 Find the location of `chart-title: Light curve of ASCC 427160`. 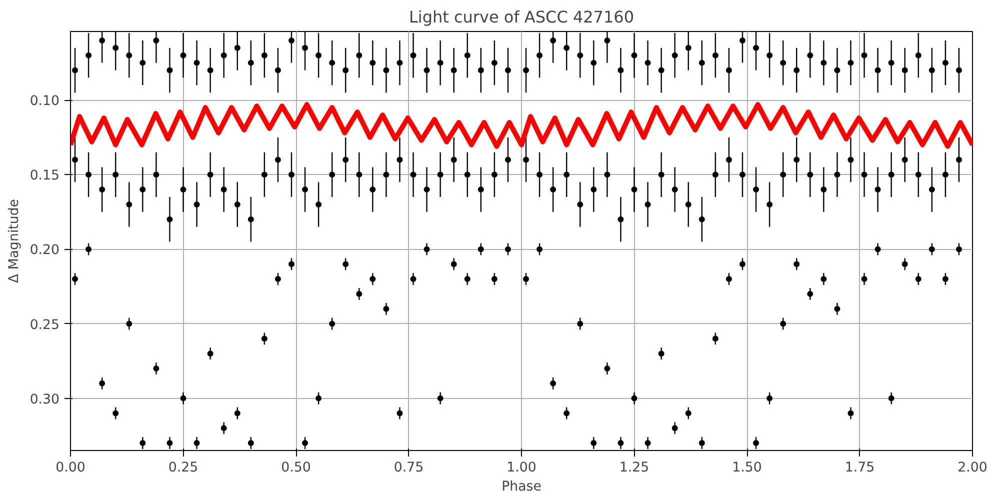

chart-title: Light curve of ASCC 427160 is located at coordinates (521, 17).